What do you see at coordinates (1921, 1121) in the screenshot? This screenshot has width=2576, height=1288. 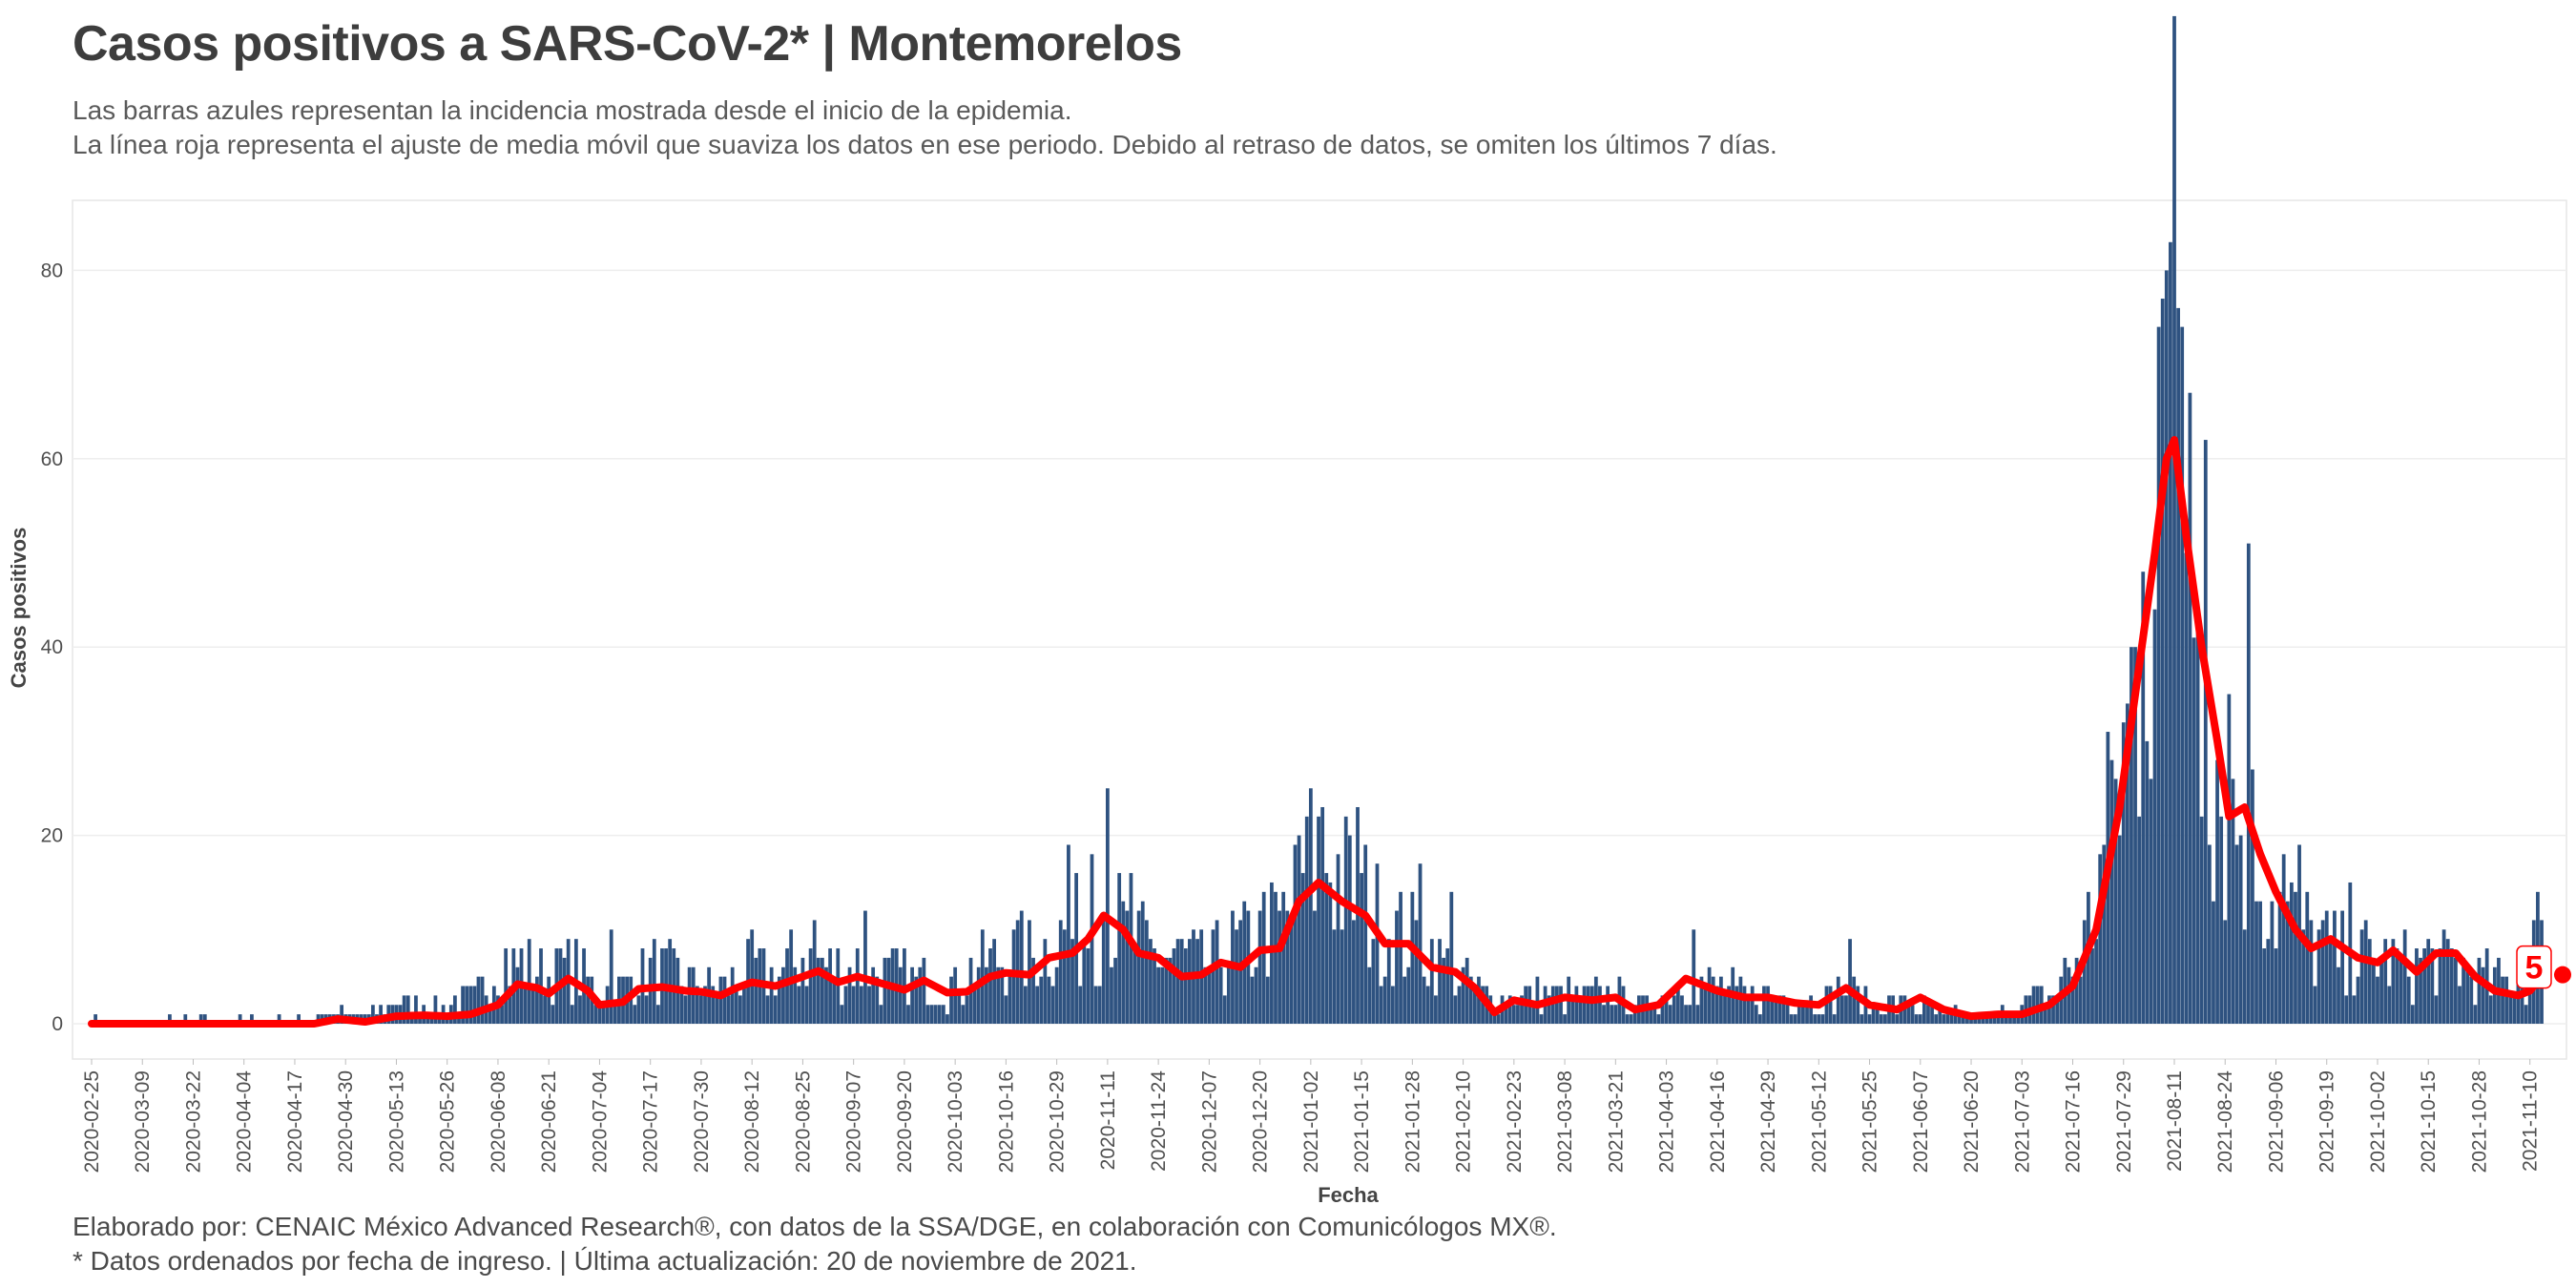 I see `x-tick-label: 2021-06-07` at bounding box center [1921, 1121].